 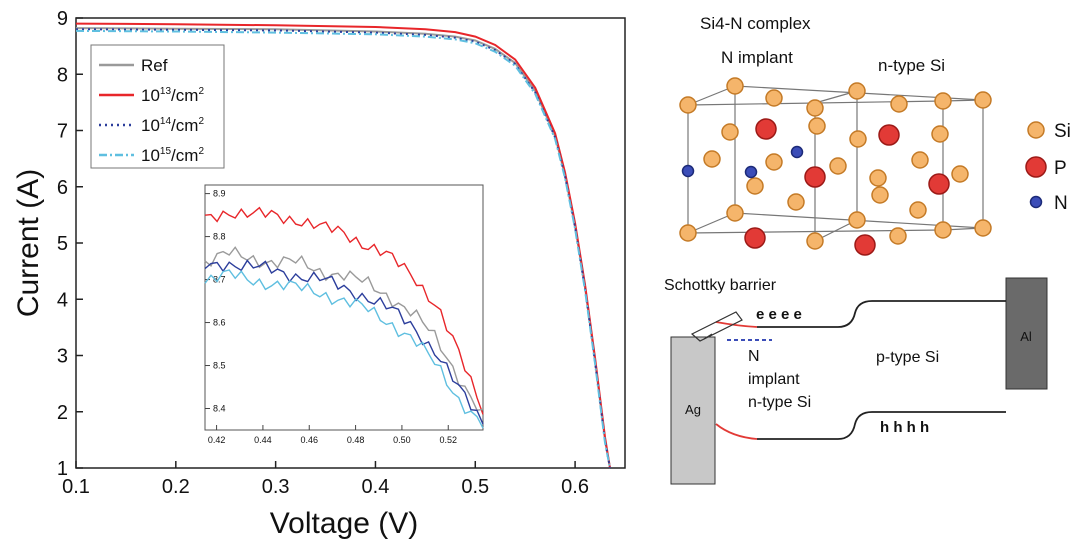 I want to click on inset-y-tick-label: 8.7, so click(x=219, y=280).